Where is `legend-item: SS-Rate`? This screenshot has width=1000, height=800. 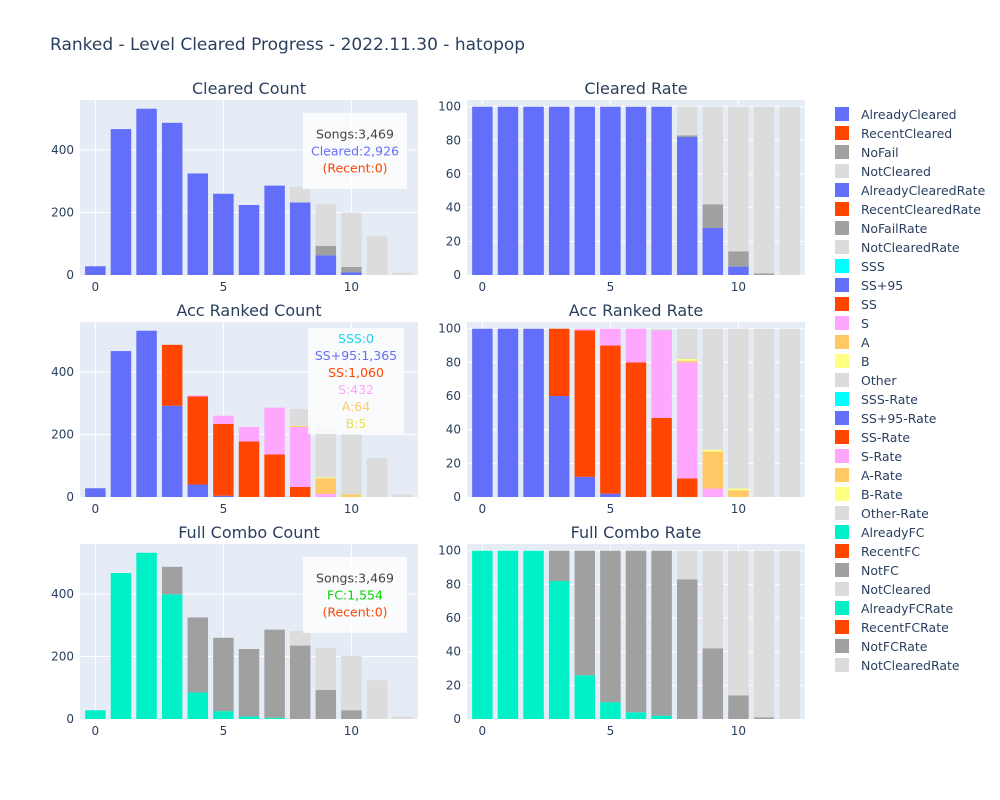
legend-item: SS-Rate is located at coordinates (872, 437).